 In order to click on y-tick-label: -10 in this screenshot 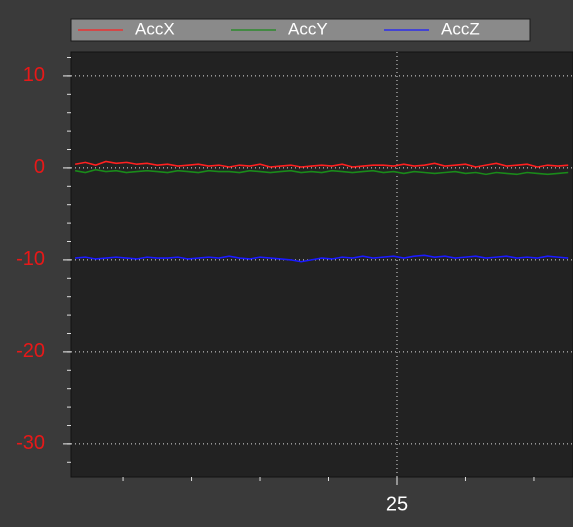, I will do `click(30, 259)`.